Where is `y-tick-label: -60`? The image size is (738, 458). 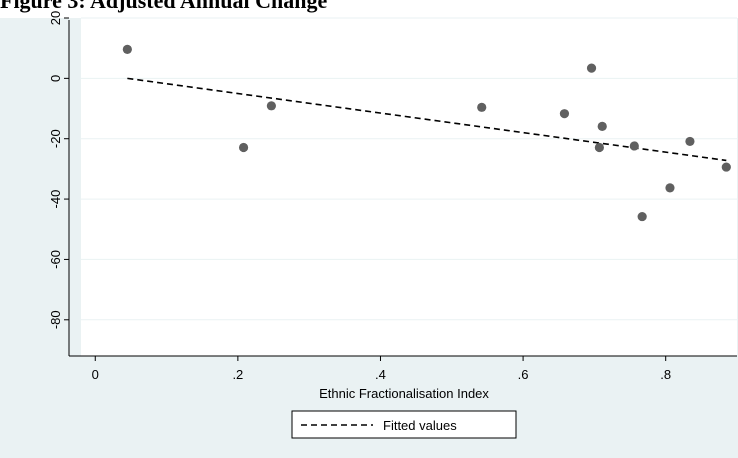
y-tick-label: -60 is located at coordinates (55, 259).